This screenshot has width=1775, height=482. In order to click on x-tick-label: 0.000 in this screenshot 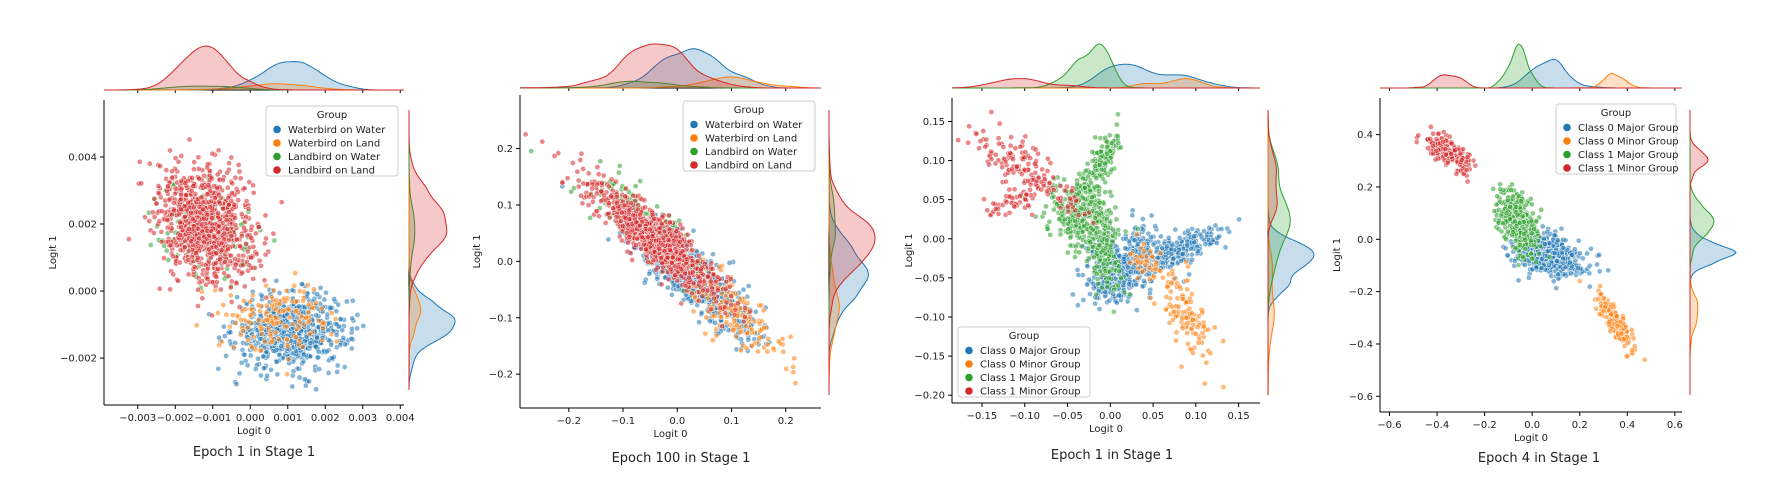, I will do `click(250, 418)`.